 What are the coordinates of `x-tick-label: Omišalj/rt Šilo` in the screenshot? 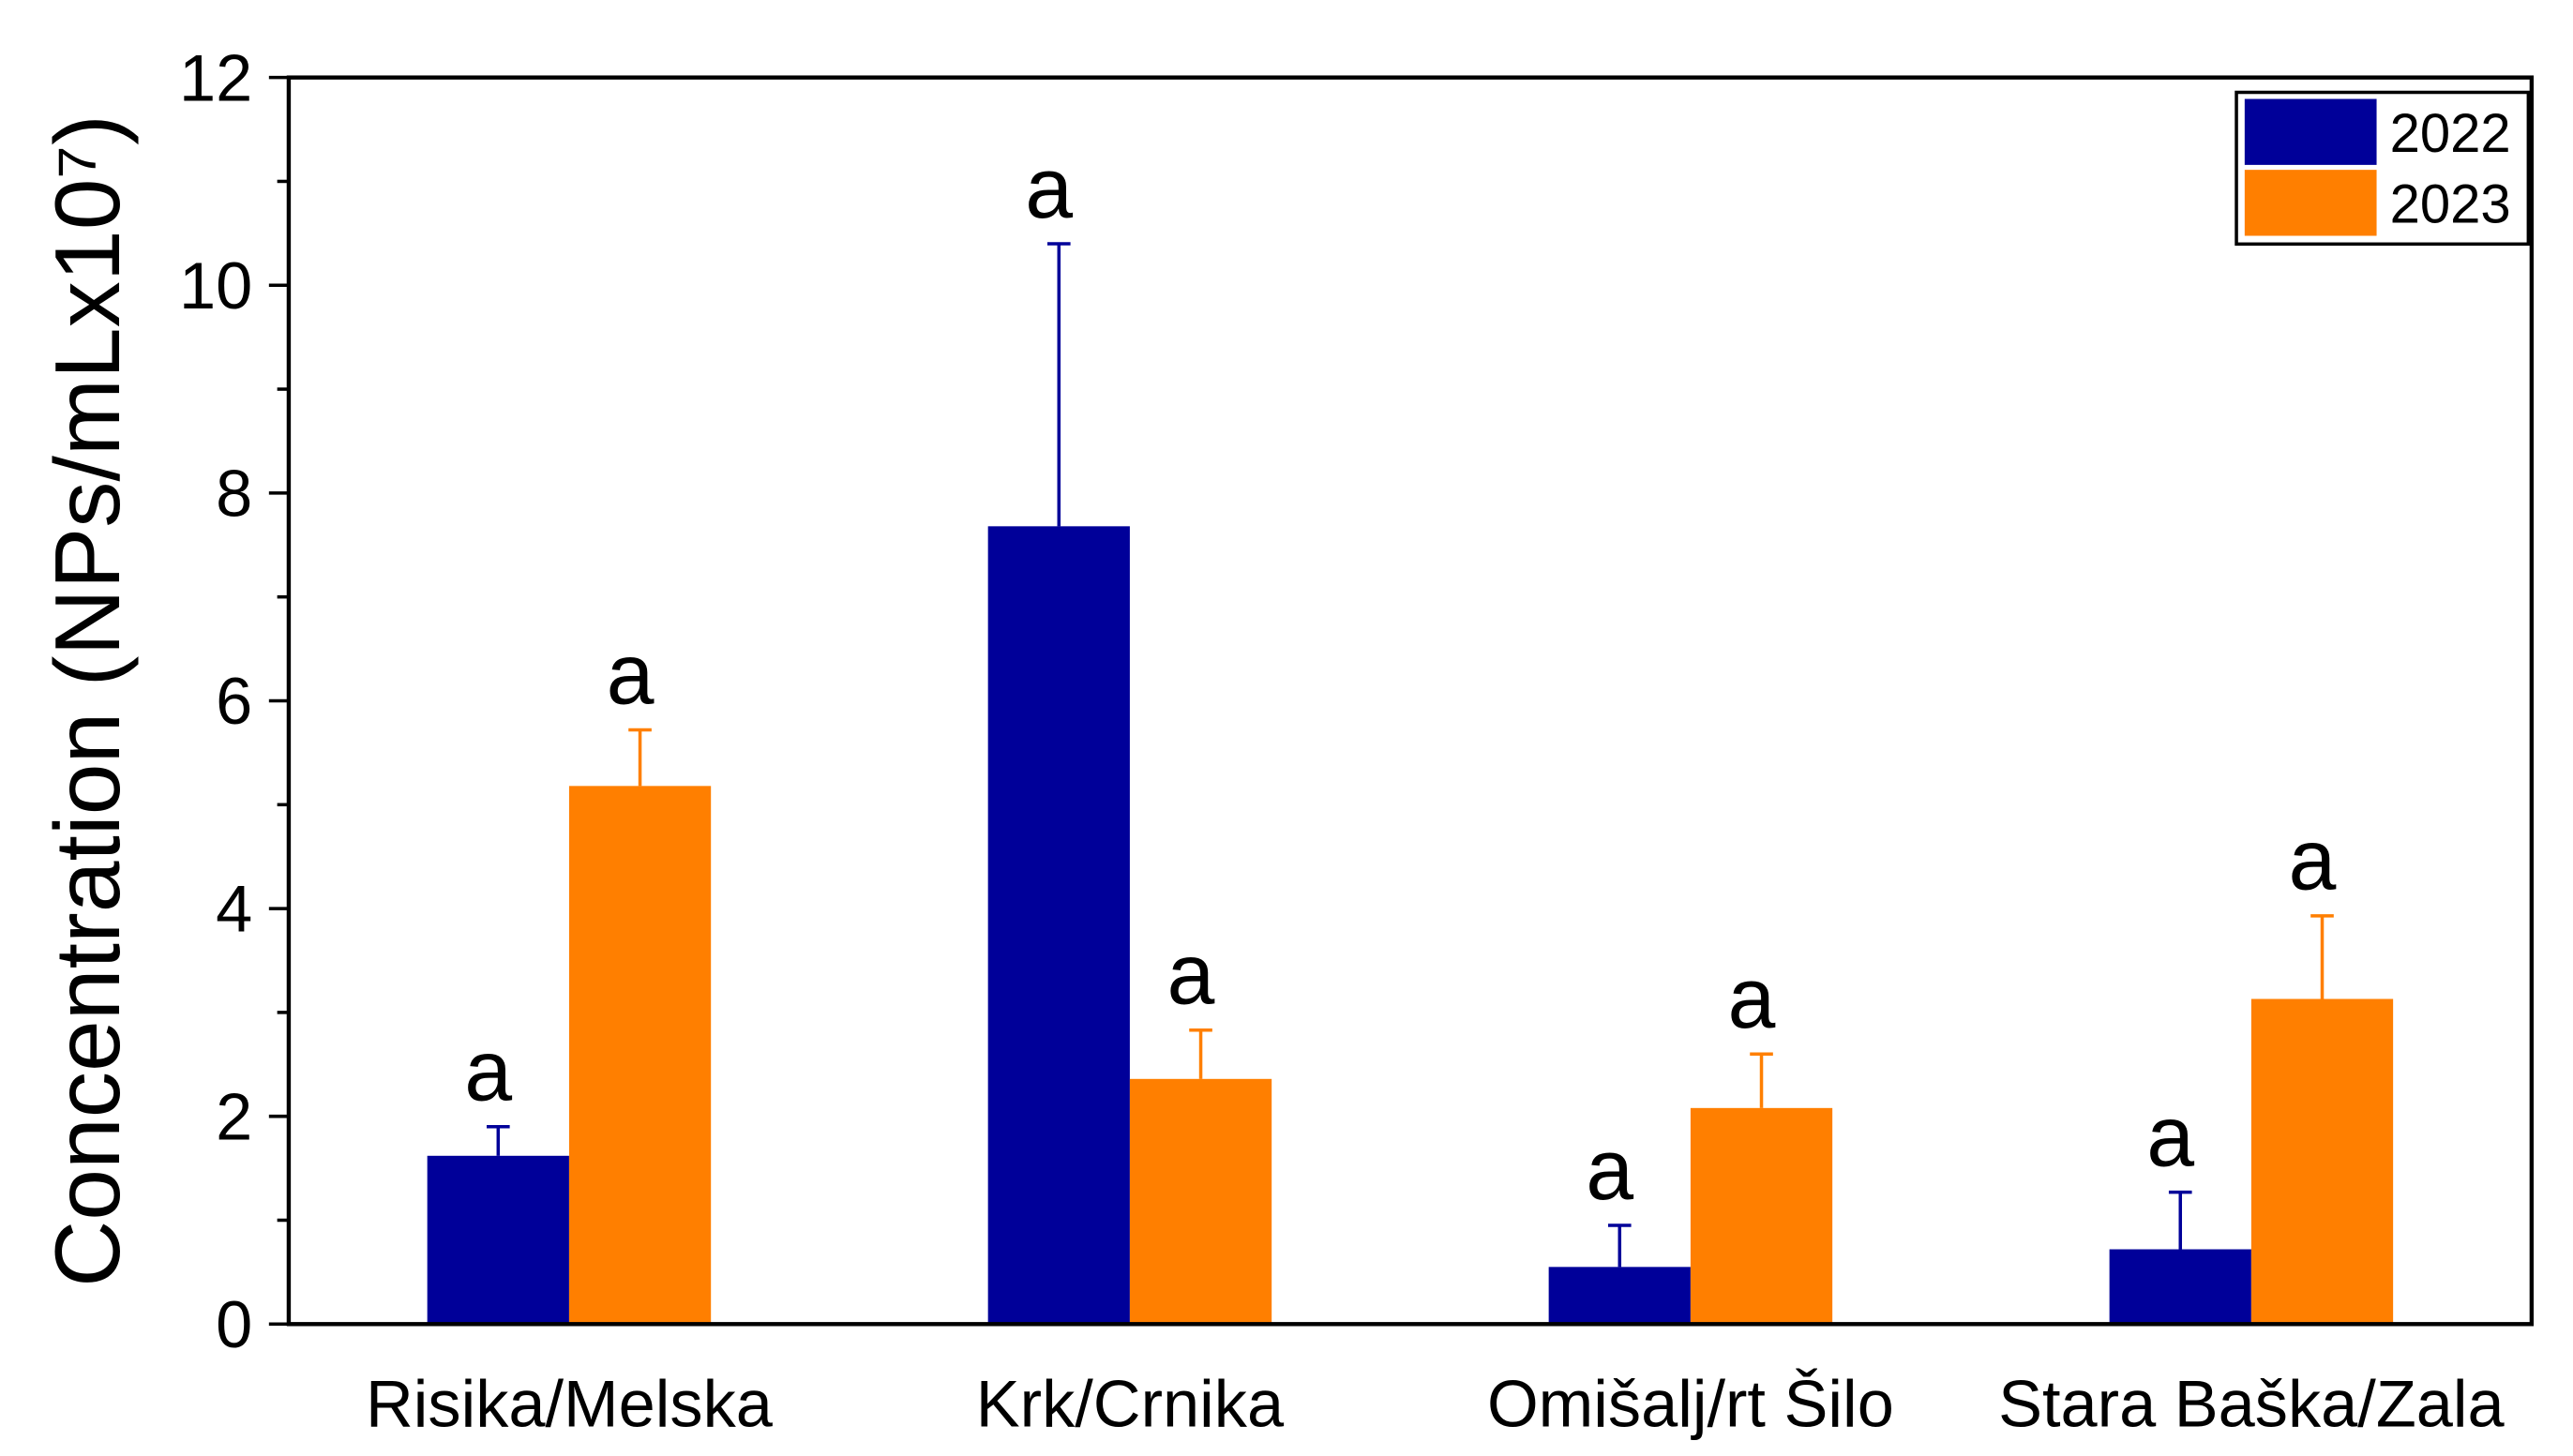 It's located at (1690, 1403).